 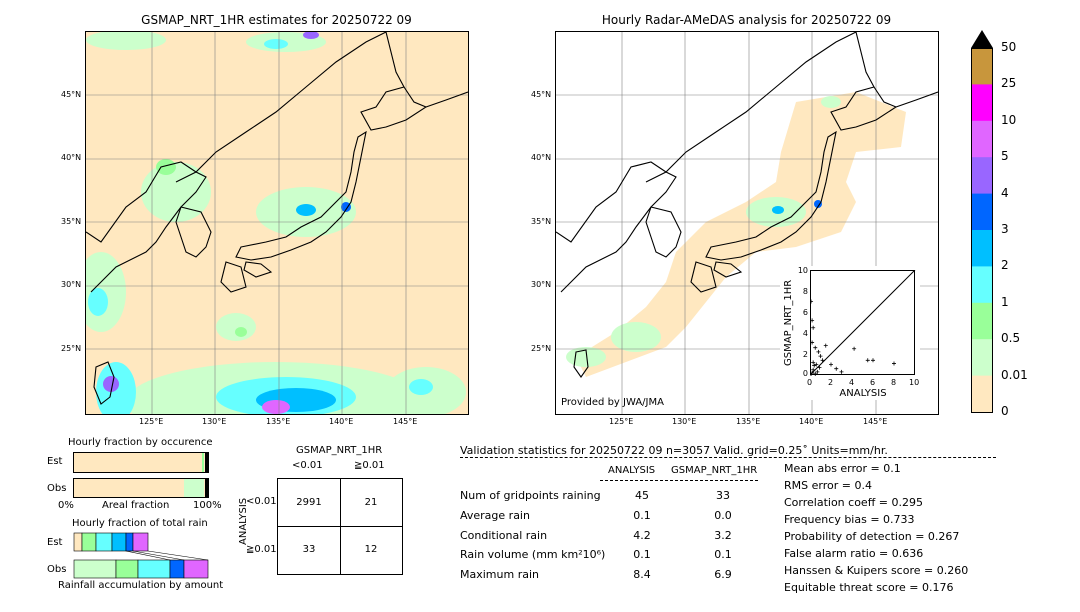 What do you see at coordinates (261, 501) in the screenshot?
I see `contingency-row-label: <0.01` at bounding box center [261, 501].